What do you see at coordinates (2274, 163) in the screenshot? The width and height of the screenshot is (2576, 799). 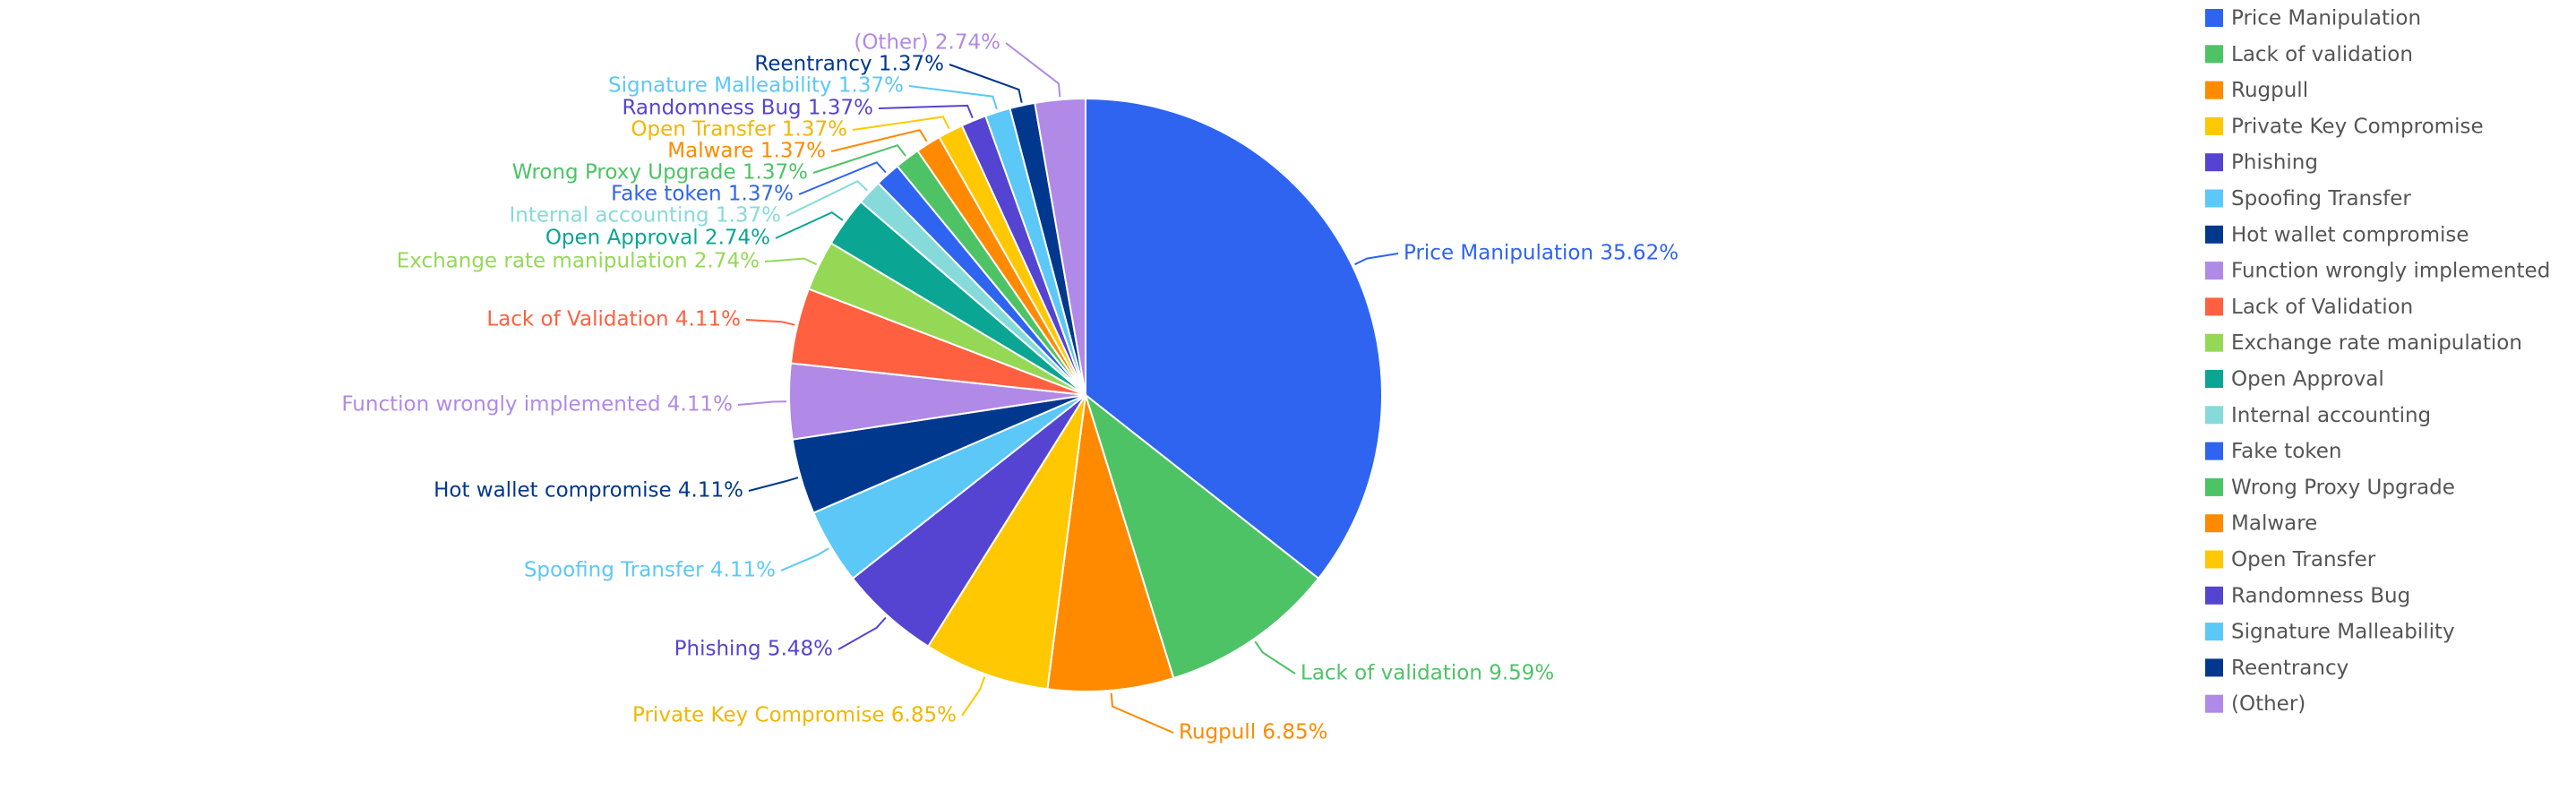 I see `legend-label: Phishing` at bounding box center [2274, 163].